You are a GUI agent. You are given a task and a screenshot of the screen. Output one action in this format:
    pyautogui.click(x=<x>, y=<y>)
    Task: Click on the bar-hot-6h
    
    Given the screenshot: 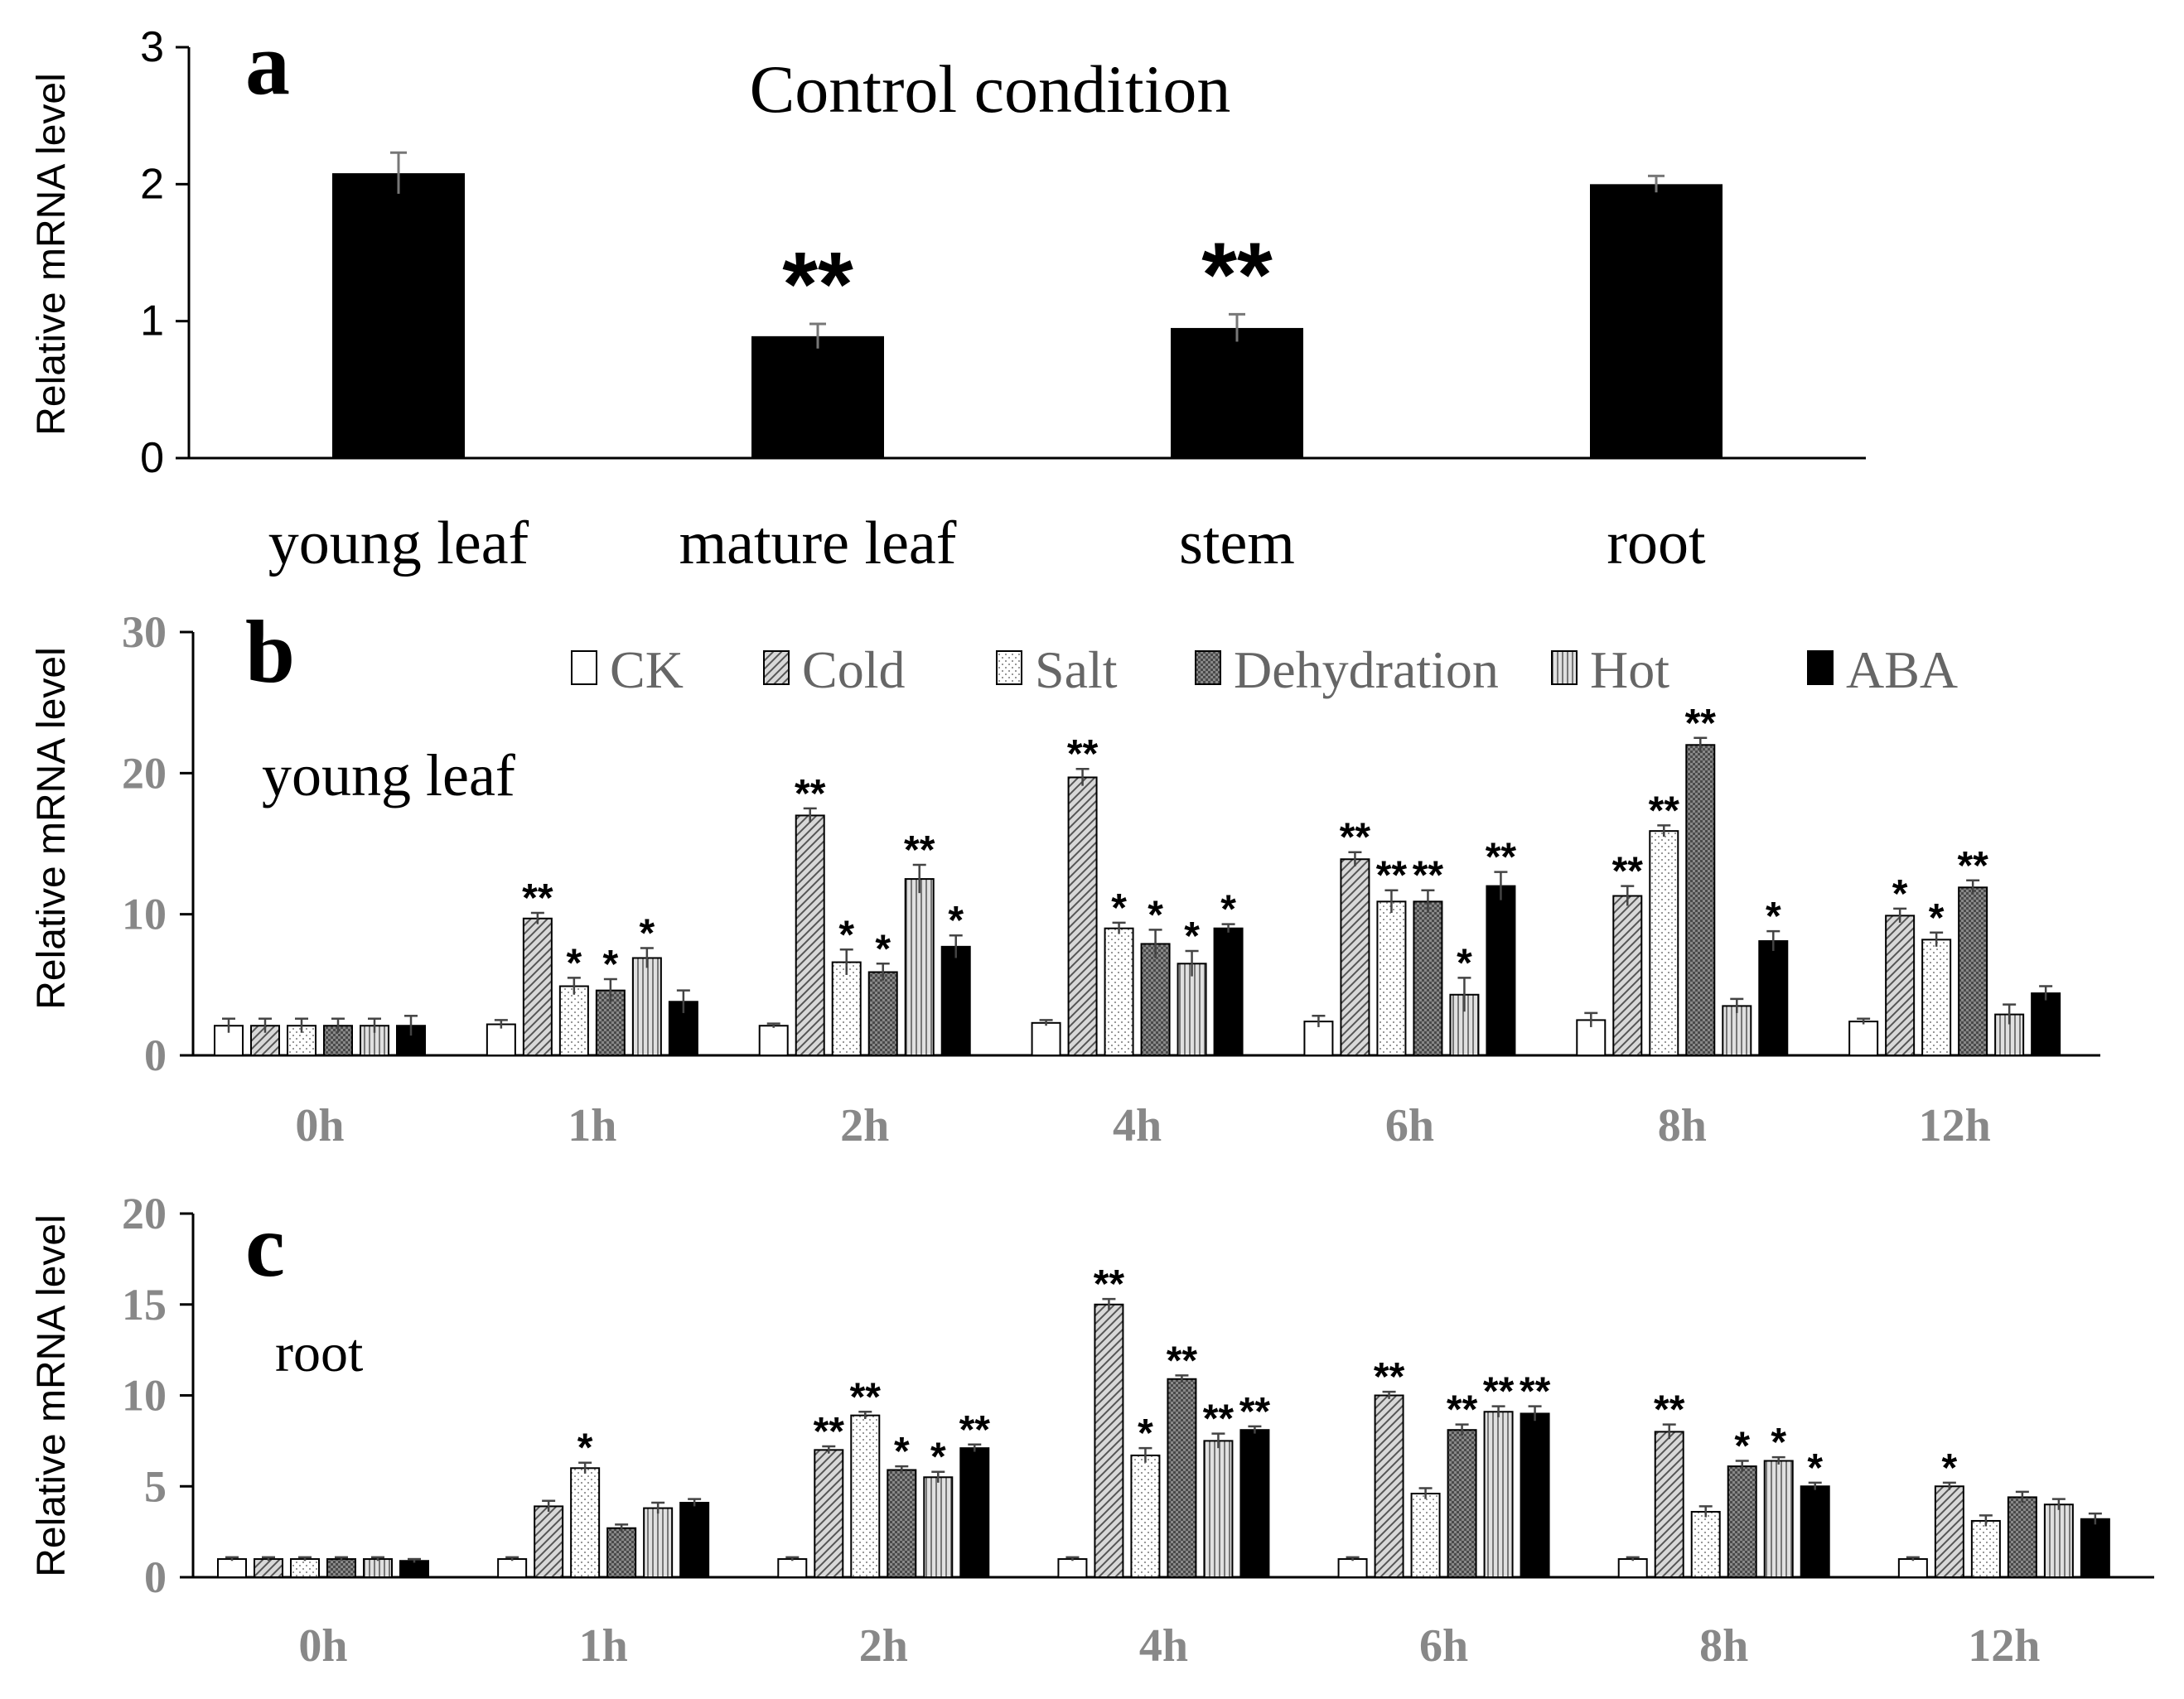 What is the action you would take?
    pyautogui.click(x=1498, y=1494)
    